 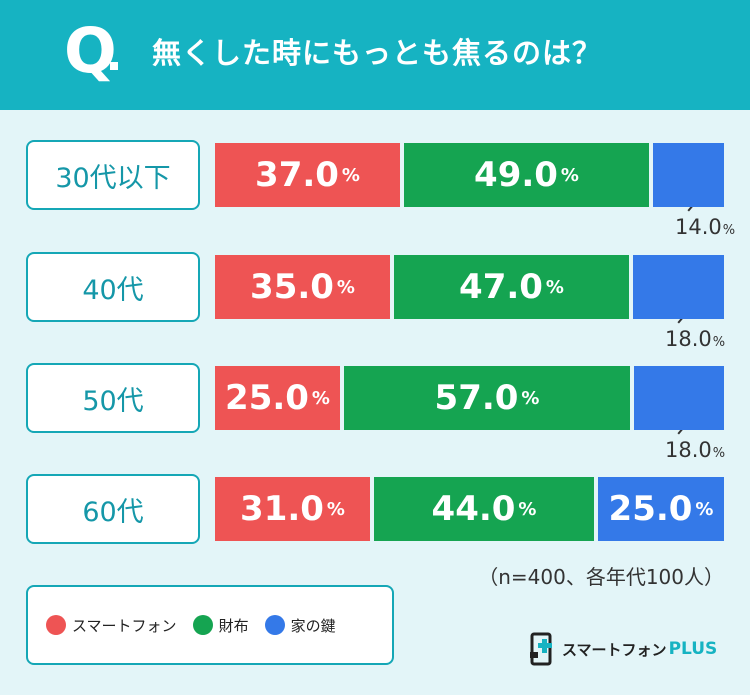 What do you see at coordinates (476, 398) in the screenshot?
I see `data-label-wallet-2: 57.0` at bounding box center [476, 398].